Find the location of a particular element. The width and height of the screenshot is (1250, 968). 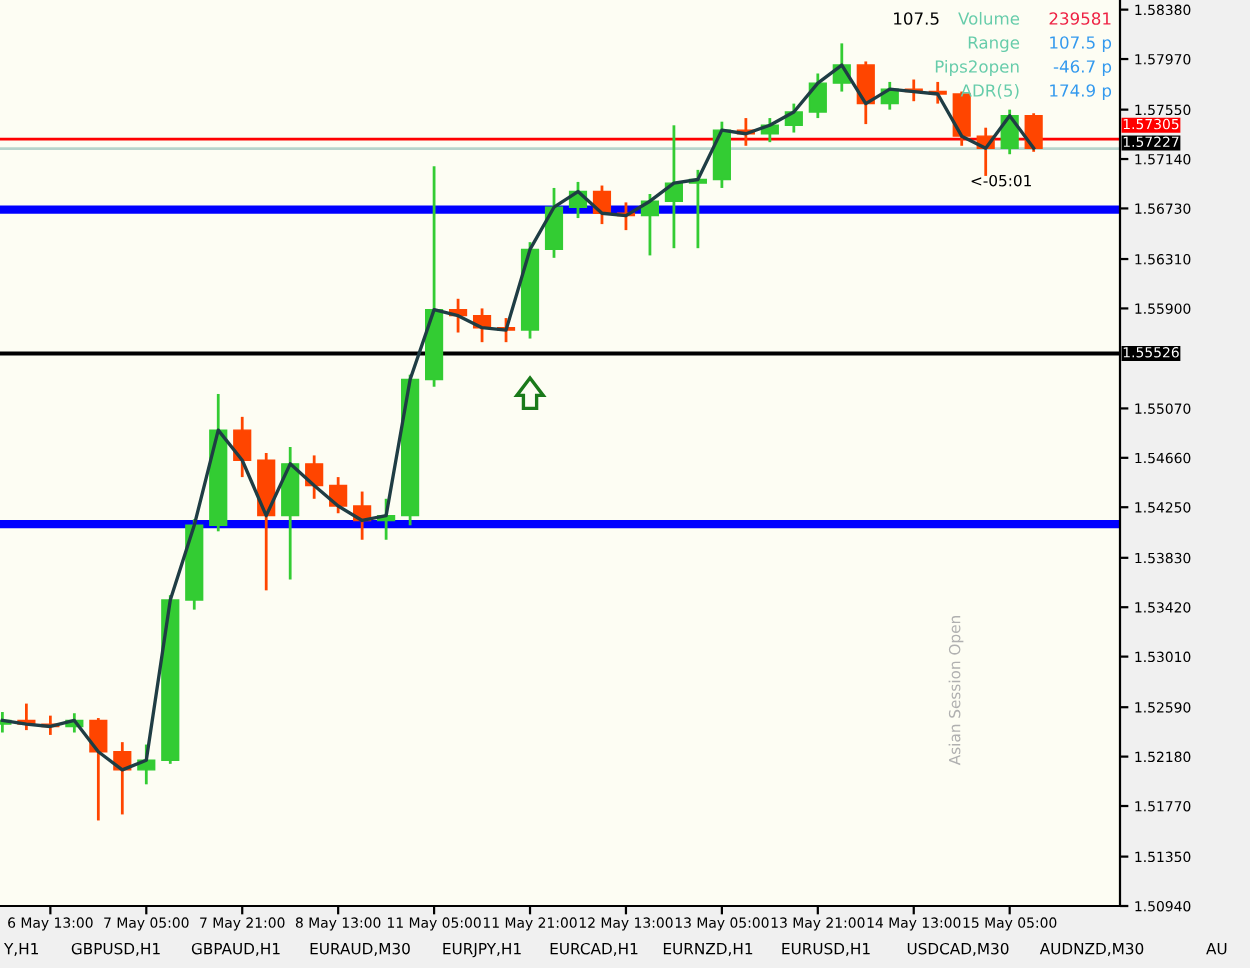

text: -46.7 p is located at coordinates (1082, 68).